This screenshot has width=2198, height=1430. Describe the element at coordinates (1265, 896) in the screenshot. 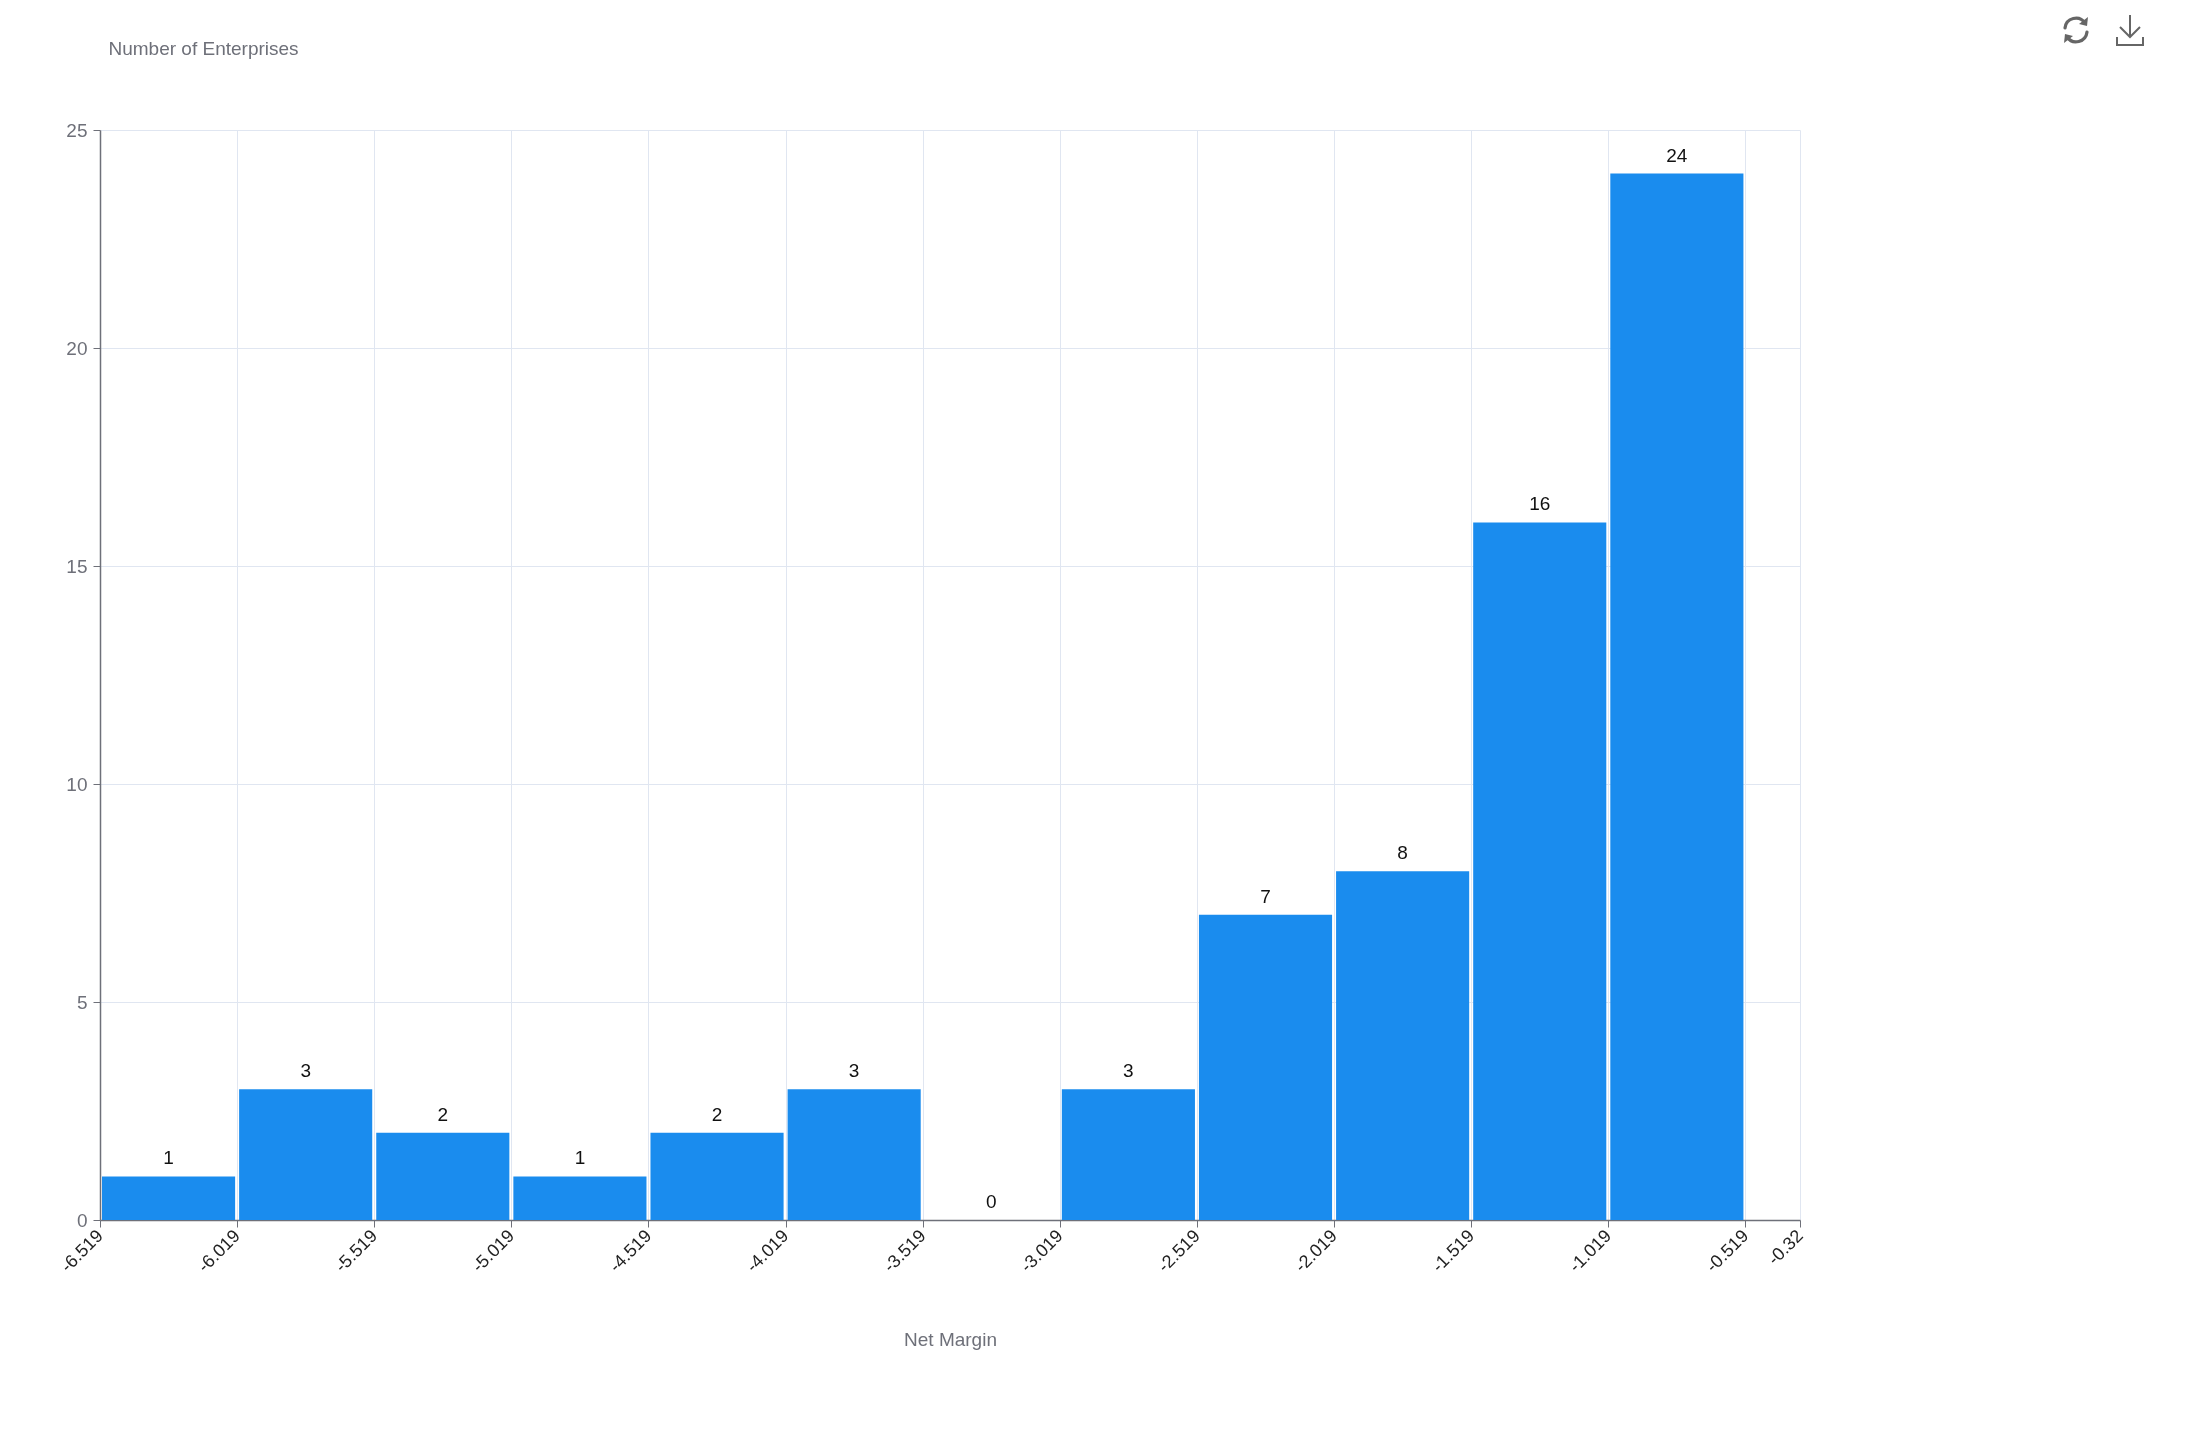

I see `data-label: 7` at that location.